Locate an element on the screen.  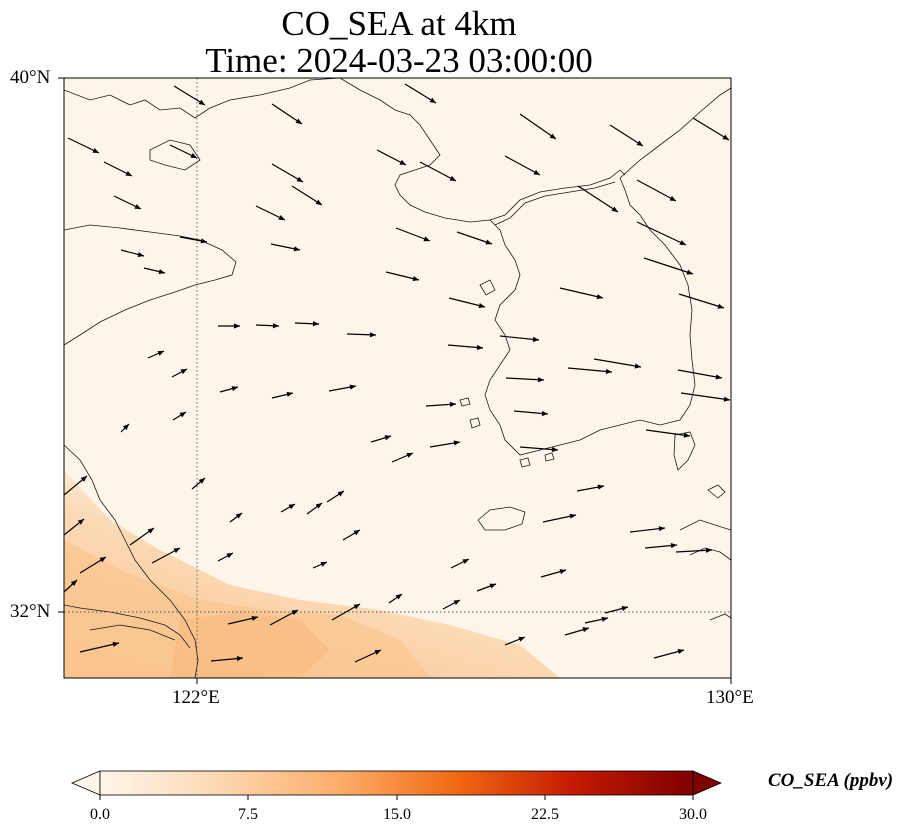
lon-label-130E: 130°E is located at coordinates (730, 697).